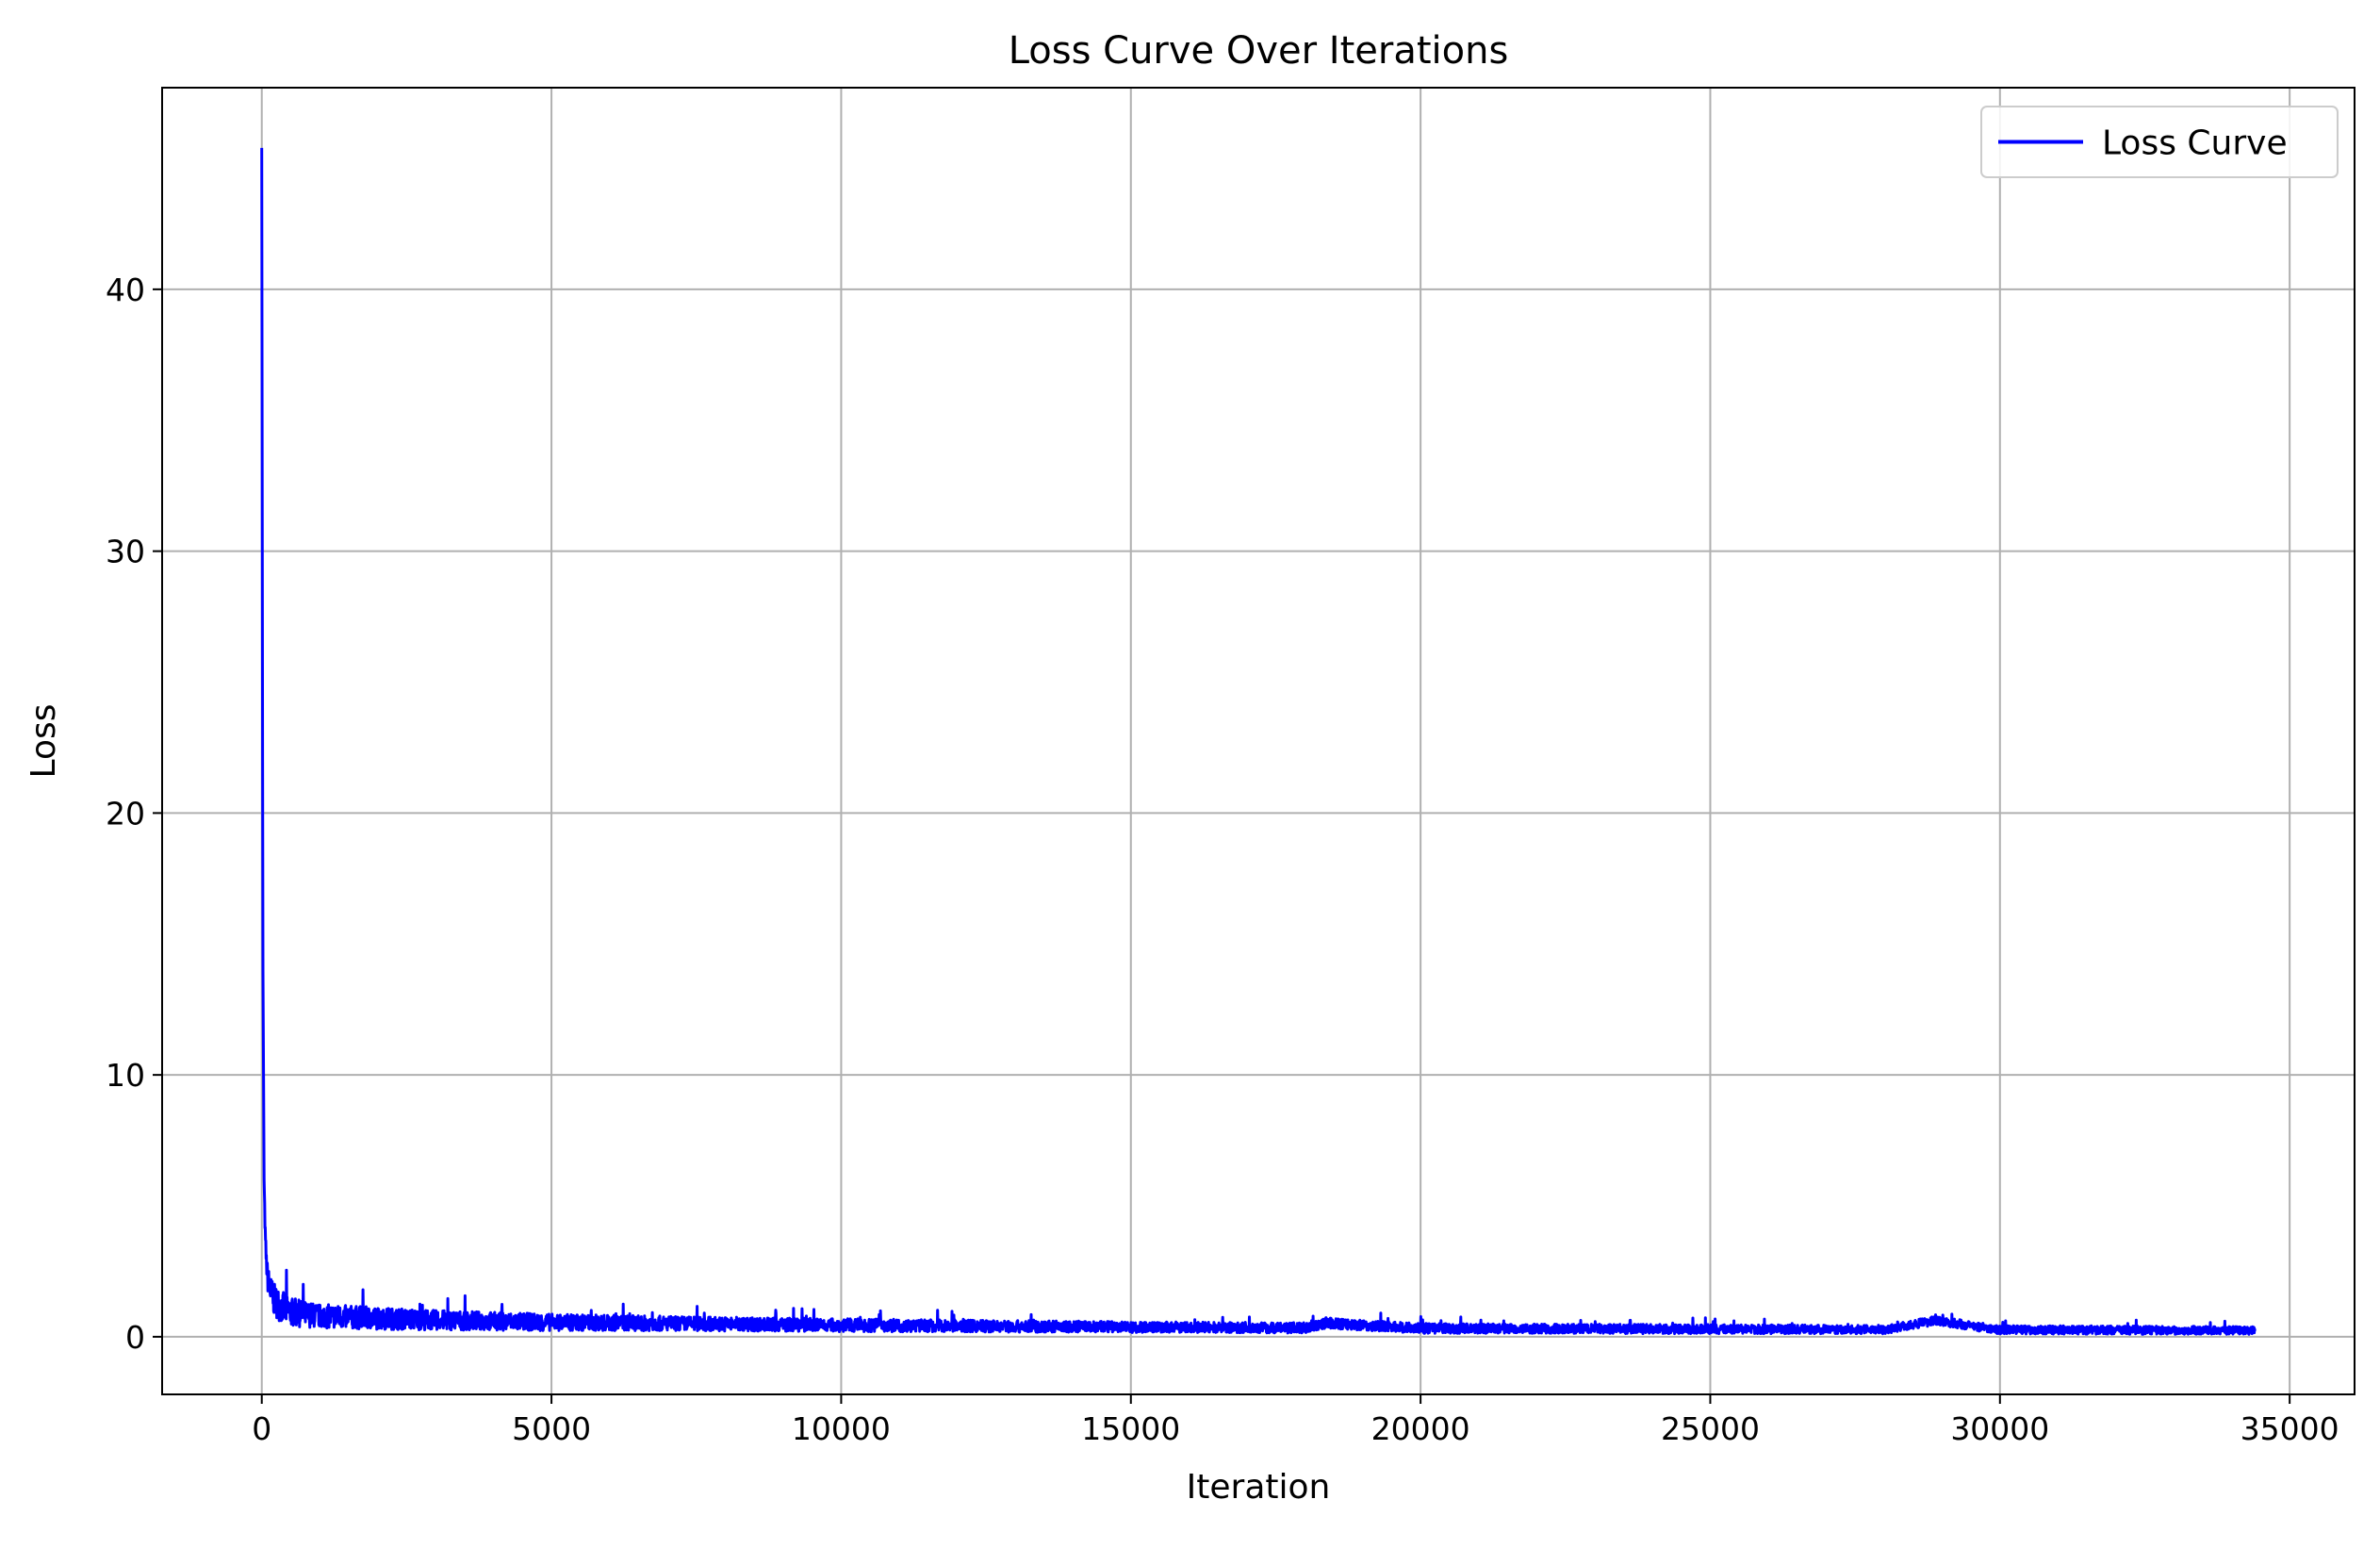 The width and height of the screenshot is (2380, 1549). I want to click on x-tick-label: 0, so click(261, 1429).